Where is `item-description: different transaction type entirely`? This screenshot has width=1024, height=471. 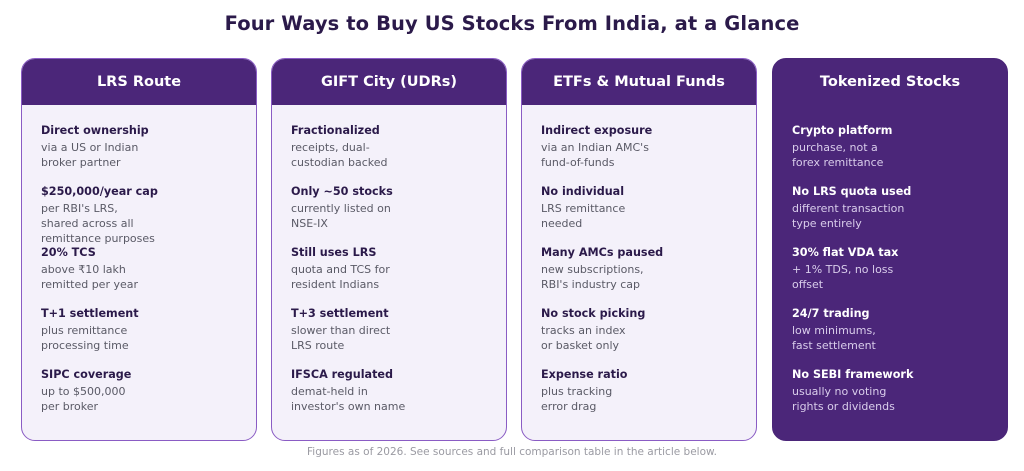 item-description: different transaction type entirely is located at coordinates (848, 216).